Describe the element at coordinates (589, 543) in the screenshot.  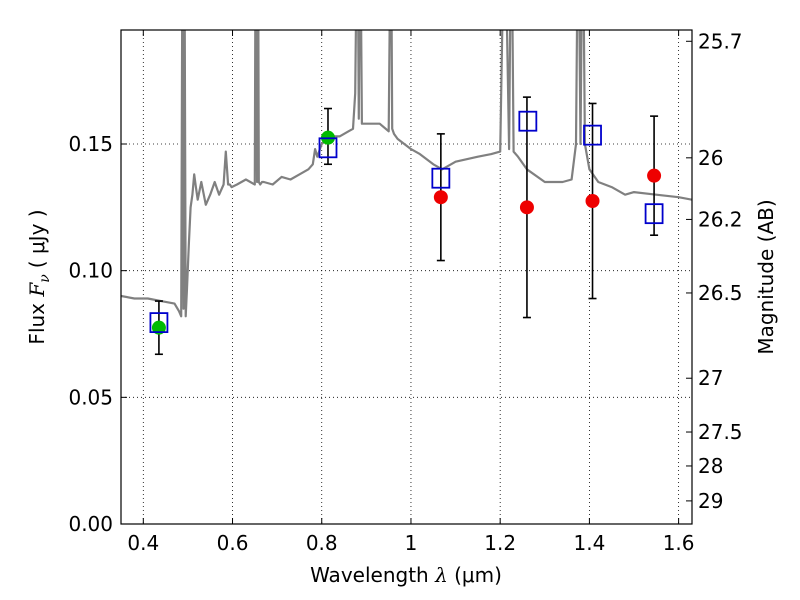
I see `x-tick-label: 1.4` at that location.